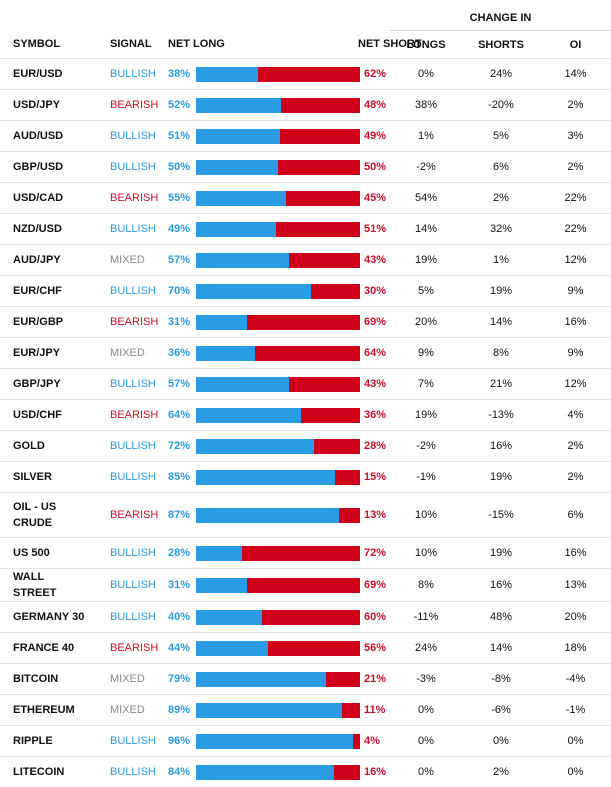  Describe the element at coordinates (501, 45) in the screenshot. I see `shorts-header: SHORTS` at that location.